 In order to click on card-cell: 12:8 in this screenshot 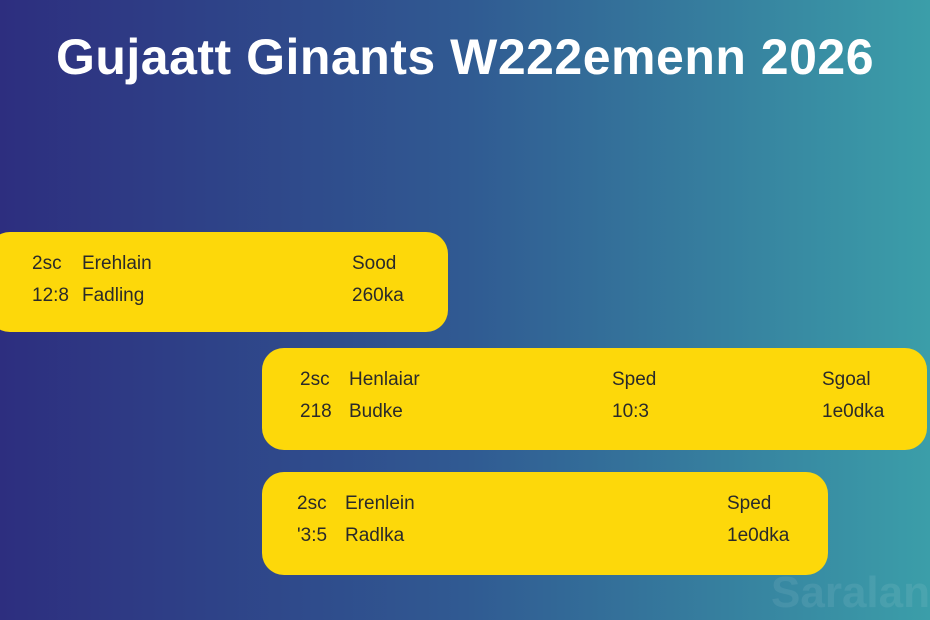, I will do `click(50, 295)`.